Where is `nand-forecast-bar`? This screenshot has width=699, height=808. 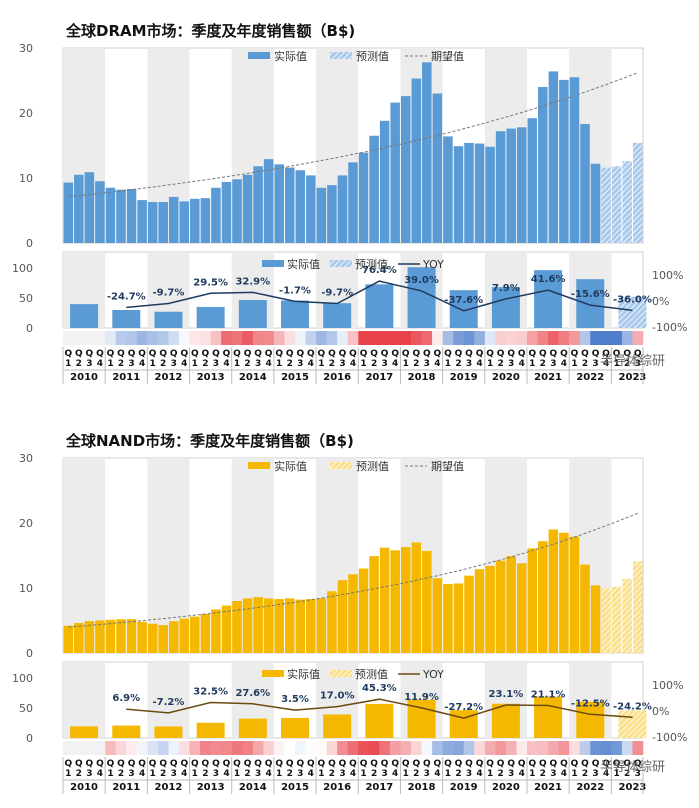 nand-forecast-bar is located at coordinates (616, 619).